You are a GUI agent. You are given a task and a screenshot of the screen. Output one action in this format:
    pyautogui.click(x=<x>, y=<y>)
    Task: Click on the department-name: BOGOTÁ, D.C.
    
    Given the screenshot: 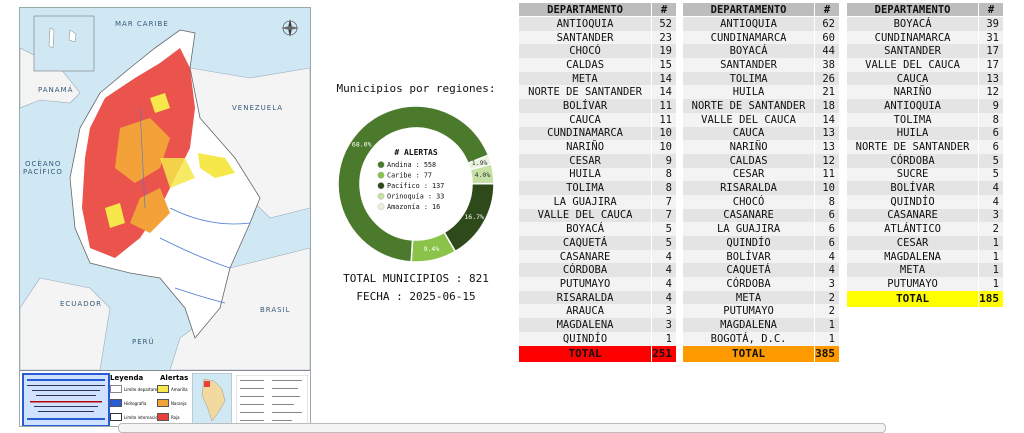 What is the action you would take?
    pyautogui.click(x=749, y=338)
    